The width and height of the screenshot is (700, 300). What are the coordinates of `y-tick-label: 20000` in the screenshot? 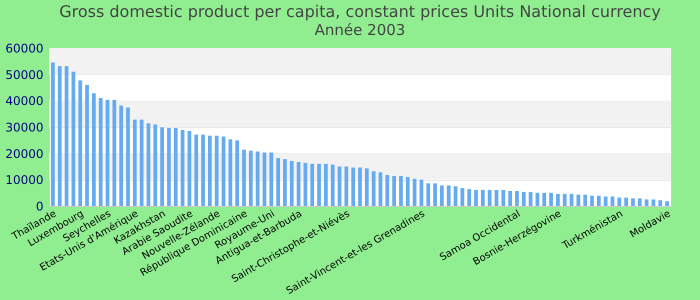 It's located at (24, 153).